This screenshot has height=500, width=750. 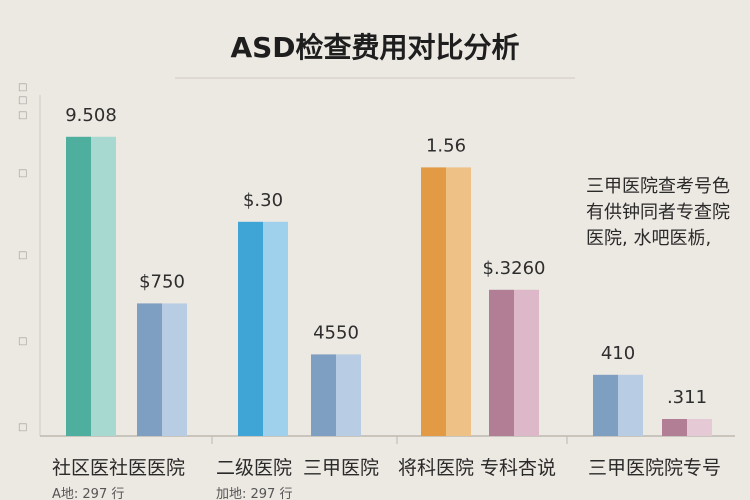 What do you see at coordinates (618, 353) in the screenshot?
I see `bar-value-label: 410` at bounding box center [618, 353].